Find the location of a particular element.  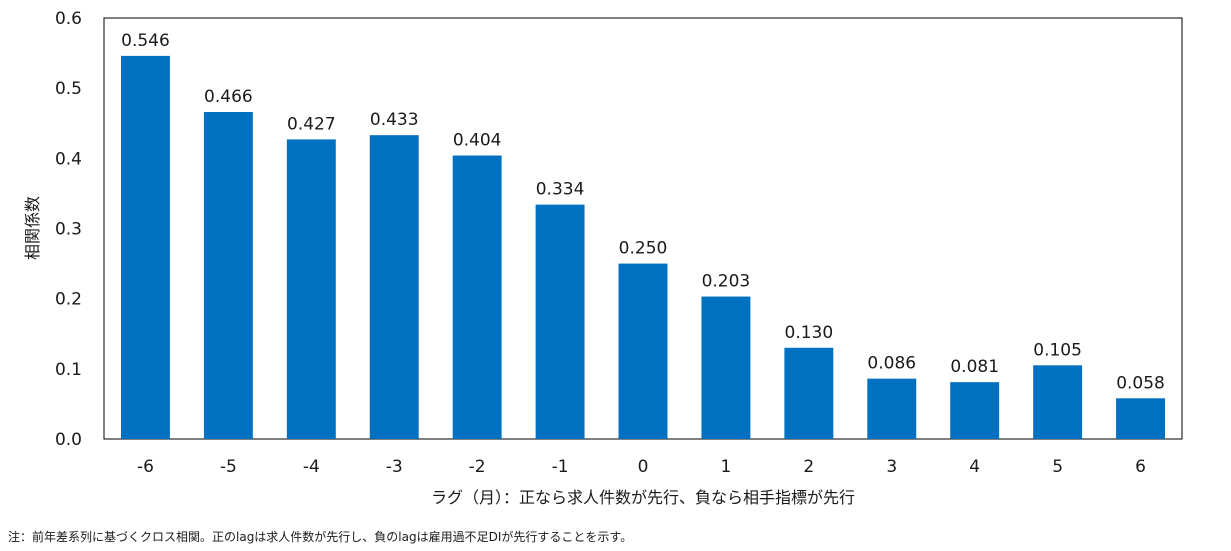

data-label: 0.250 is located at coordinates (643, 249).